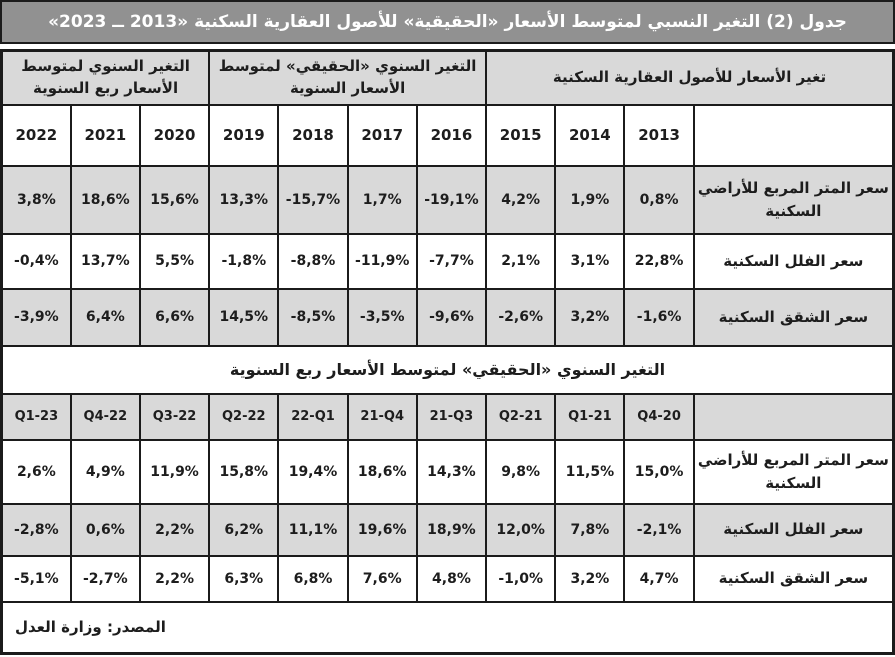 The width and height of the screenshot is (895, 657). I want to click on value-cell: -5,1%, so click(36, 578).